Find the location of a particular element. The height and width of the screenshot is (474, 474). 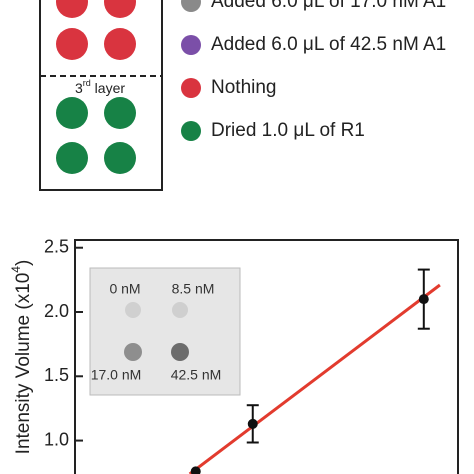

y-axis-label: Intensity Volume (x104) is located at coordinates (21, 357).